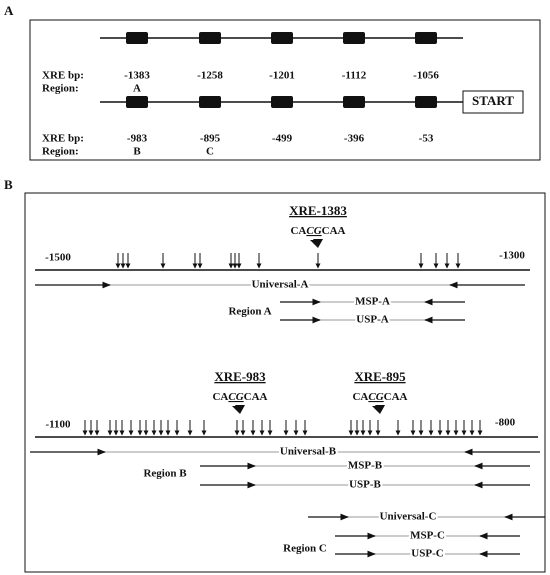 The width and height of the screenshot is (550, 575). What do you see at coordinates (8, 184) in the screenshot?
I see `panel-label: B` at bounding box center [8, 184].